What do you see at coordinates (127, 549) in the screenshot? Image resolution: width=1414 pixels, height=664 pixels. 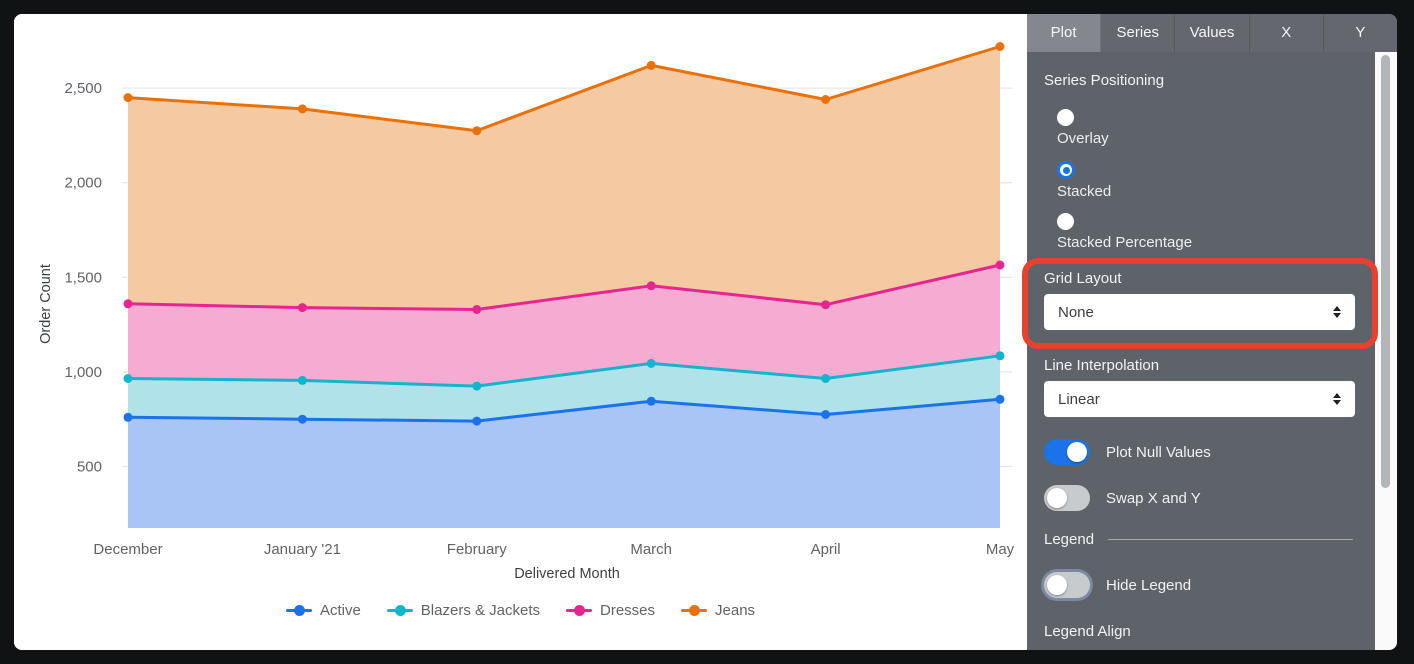 I see `svg-text: December` at bounding box center [127, 549].